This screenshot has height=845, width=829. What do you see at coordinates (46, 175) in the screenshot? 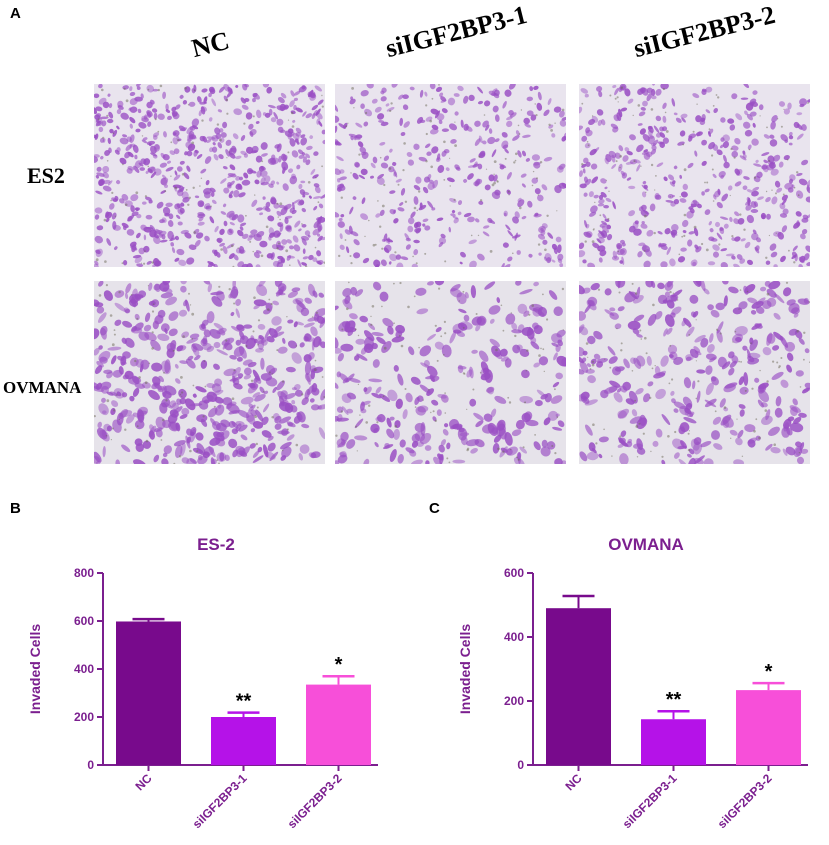
I see `row-label-es2: ES2` at bounding box center [46, 175].